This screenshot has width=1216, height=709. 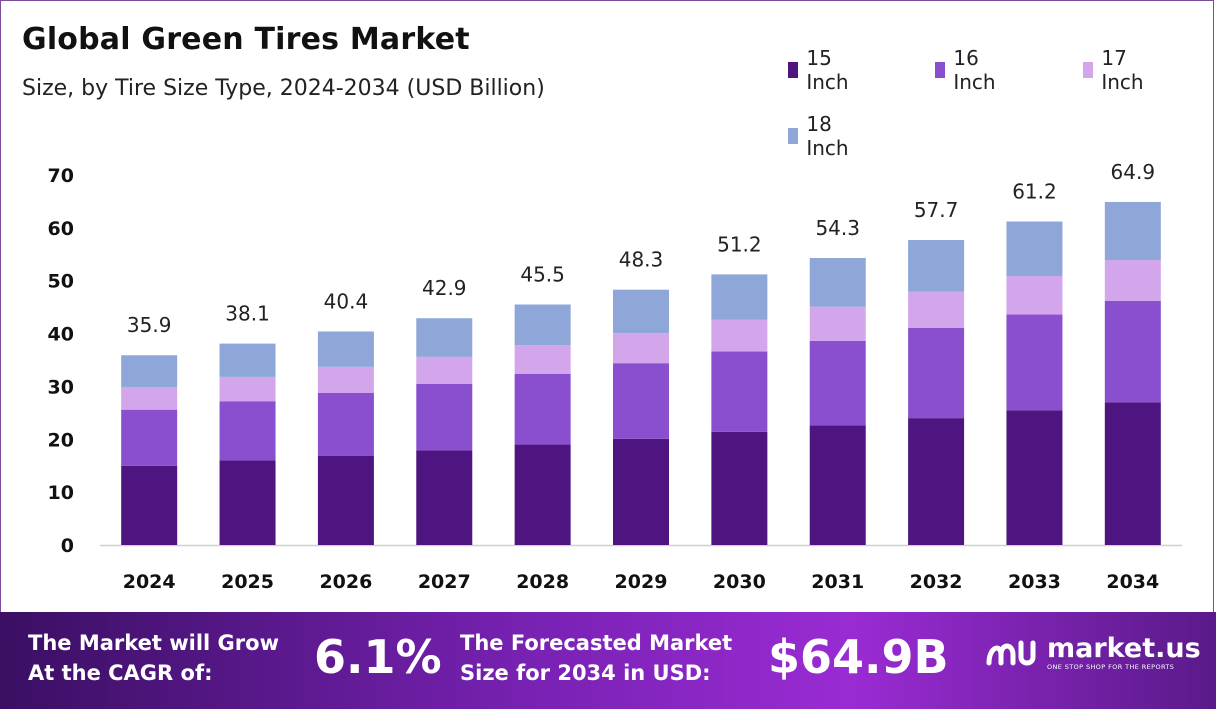 What do you see at coordinates (149, 371) in the screenshot?
I see `bar-segment-2024-18-inch` at bounding box center [149, 371].